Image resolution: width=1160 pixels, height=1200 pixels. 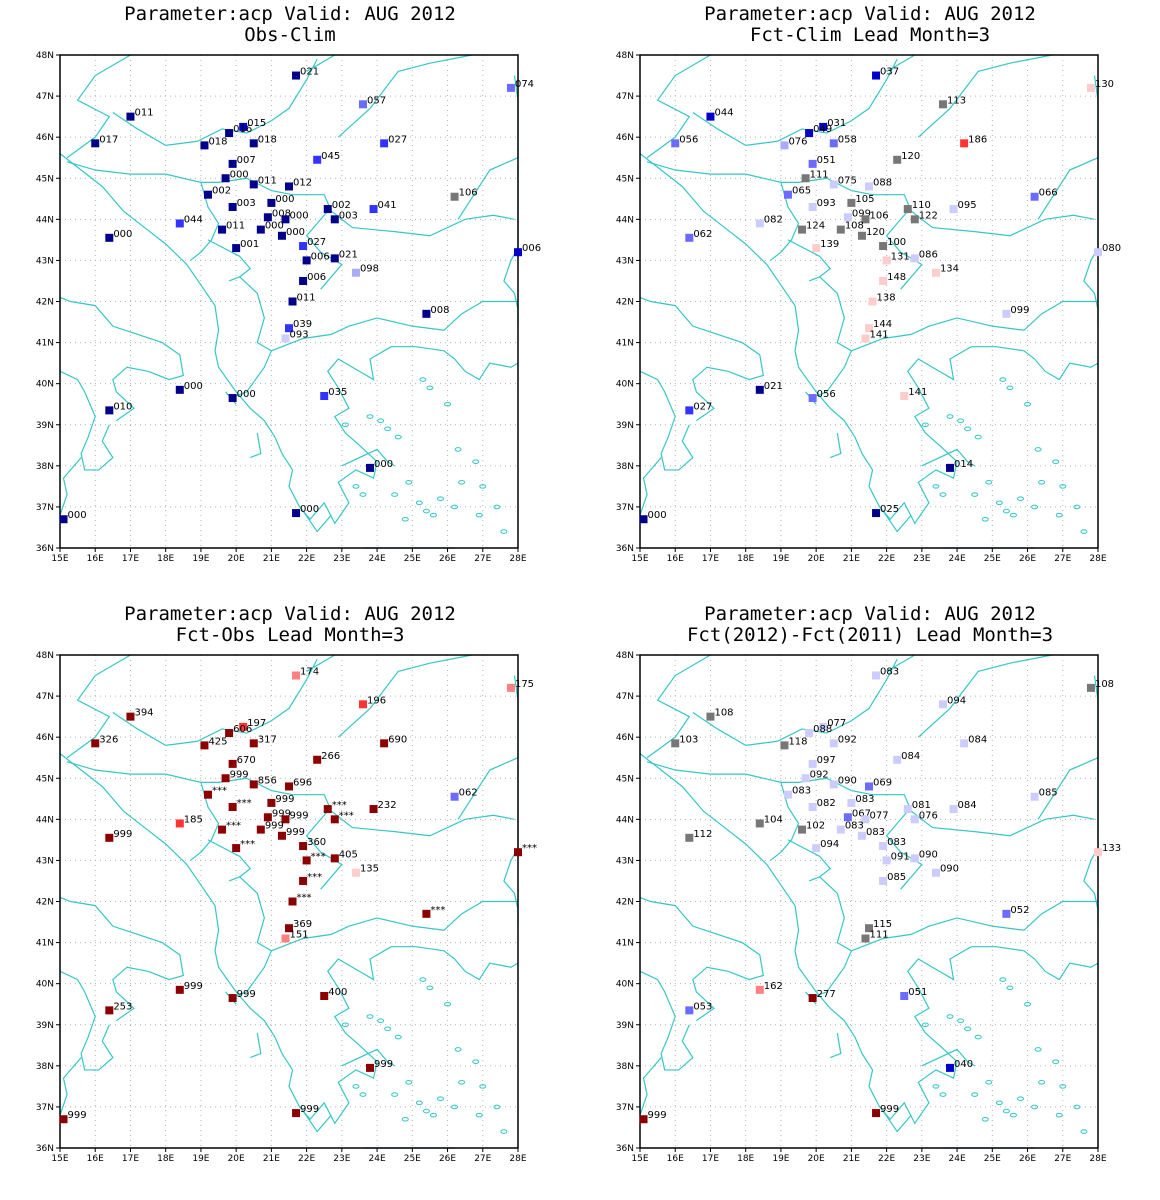 I want to click on station-value-label: 076, so click(x=797, y=141).